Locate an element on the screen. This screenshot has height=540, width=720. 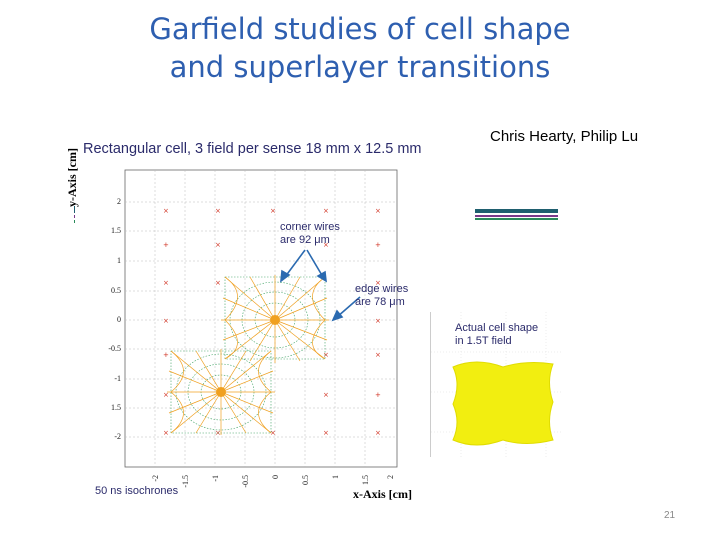
y-tick-label: -2 is located at coordinates (117, 436).